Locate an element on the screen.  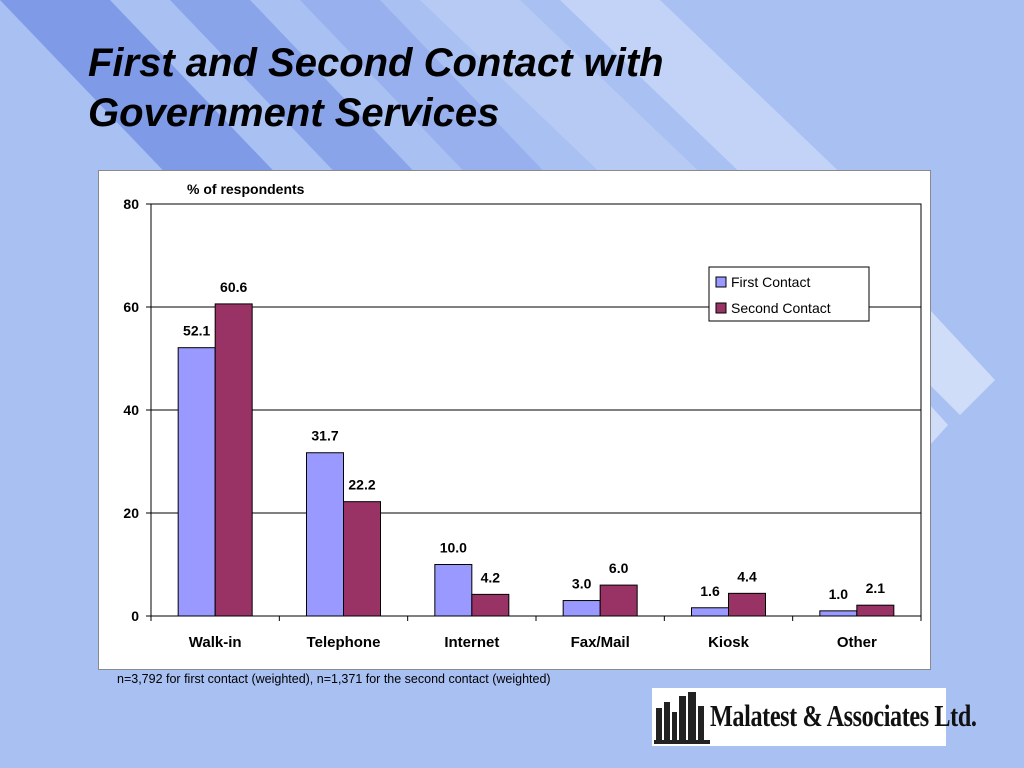
y-tick-label: 20 is located at coordinates (131, 513).